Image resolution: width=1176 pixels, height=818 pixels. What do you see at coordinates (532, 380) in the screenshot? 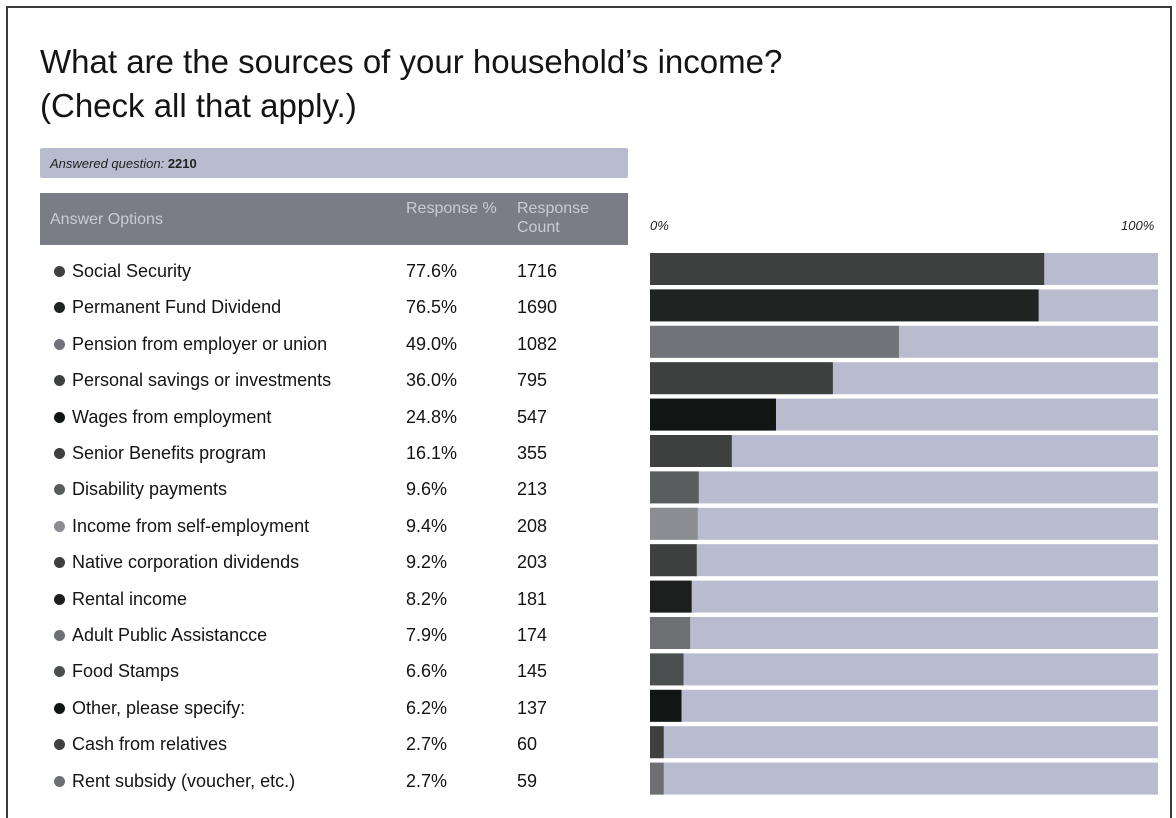
I see `response-count: 795` at bounding box center [532, 380].